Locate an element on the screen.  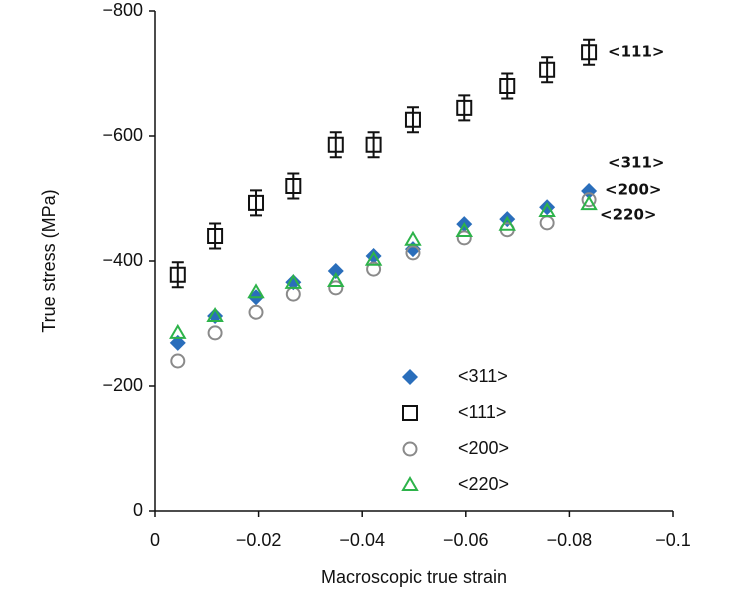
y-axis-label: True stress (MPa) is located at coordinates (49, 260).